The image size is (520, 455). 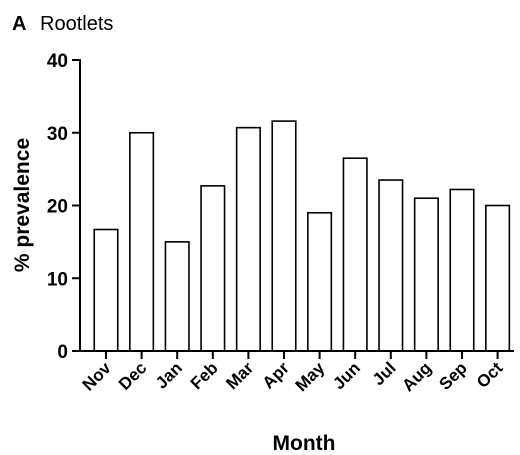 What do you see at coordinates (452, 375) in the screenshot?
I see `x-tick-label: Sep` at bounding box center [452, 375].